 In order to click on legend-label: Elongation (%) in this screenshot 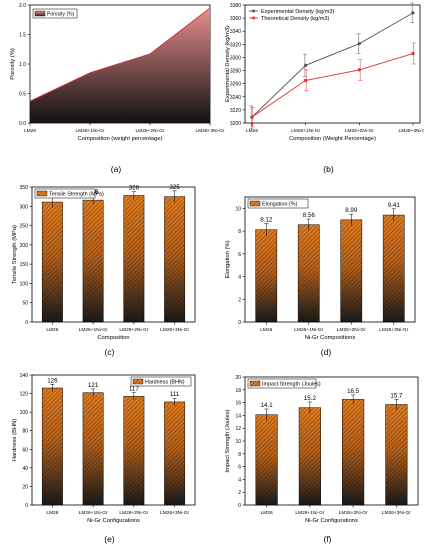, I will do `click(280, 205)`.